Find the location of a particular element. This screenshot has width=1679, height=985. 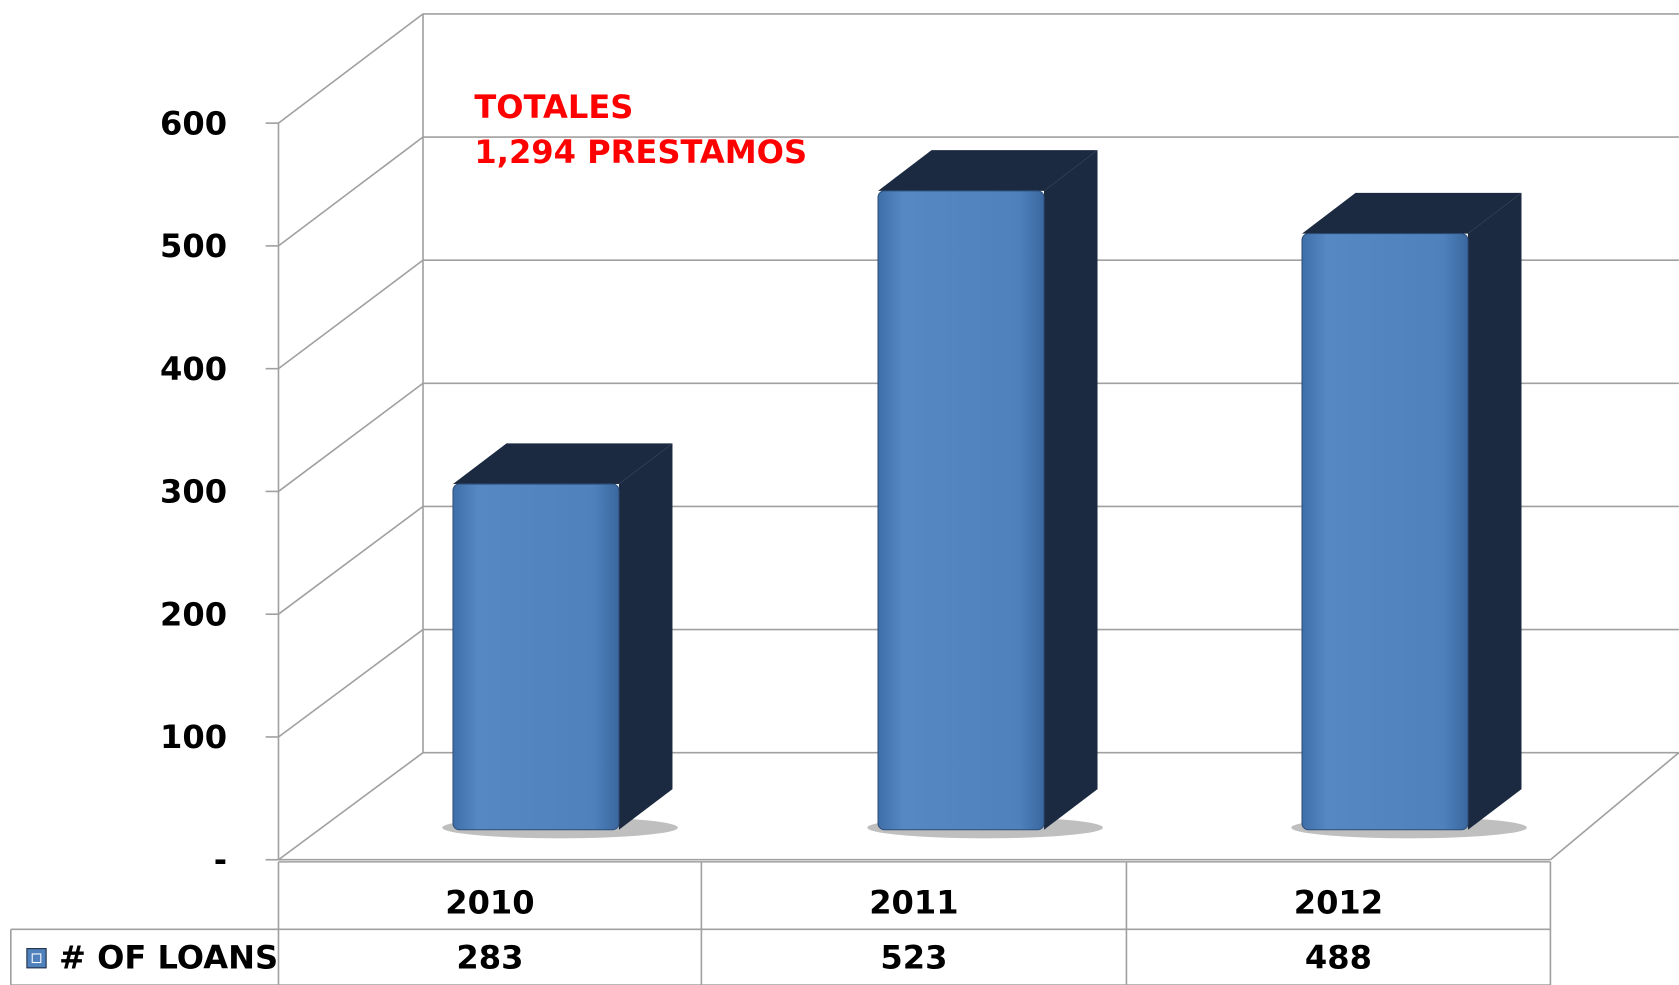

x-tick-label: 2012 is located at coordinates (1338, 903).